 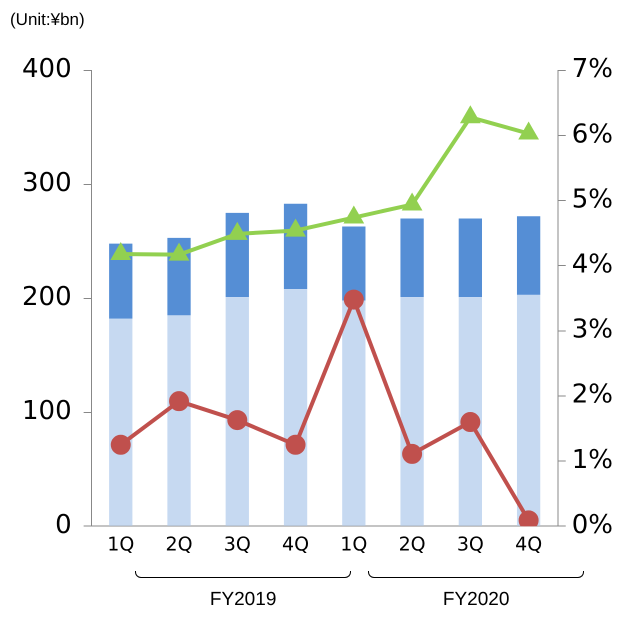 I want to click on y-tick-label: 200, so click(x=47, y=297).